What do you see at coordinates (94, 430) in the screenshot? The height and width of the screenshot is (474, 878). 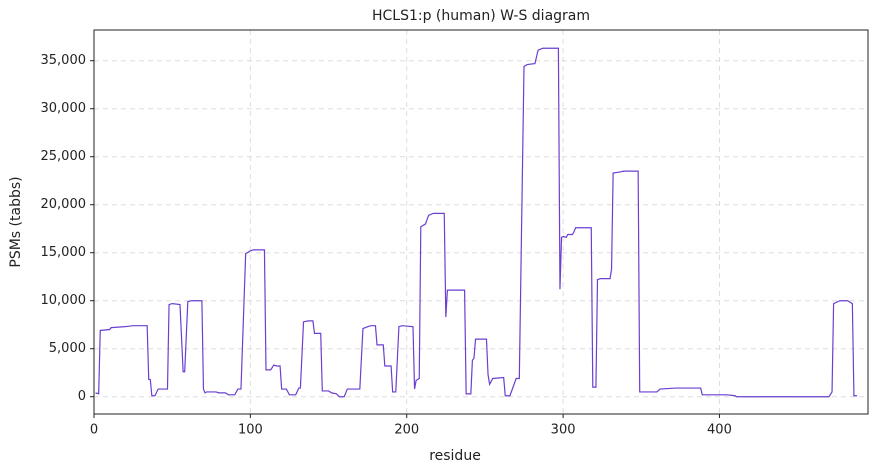 I see `x-tick-label: 0` at bounding box center [94, 430].